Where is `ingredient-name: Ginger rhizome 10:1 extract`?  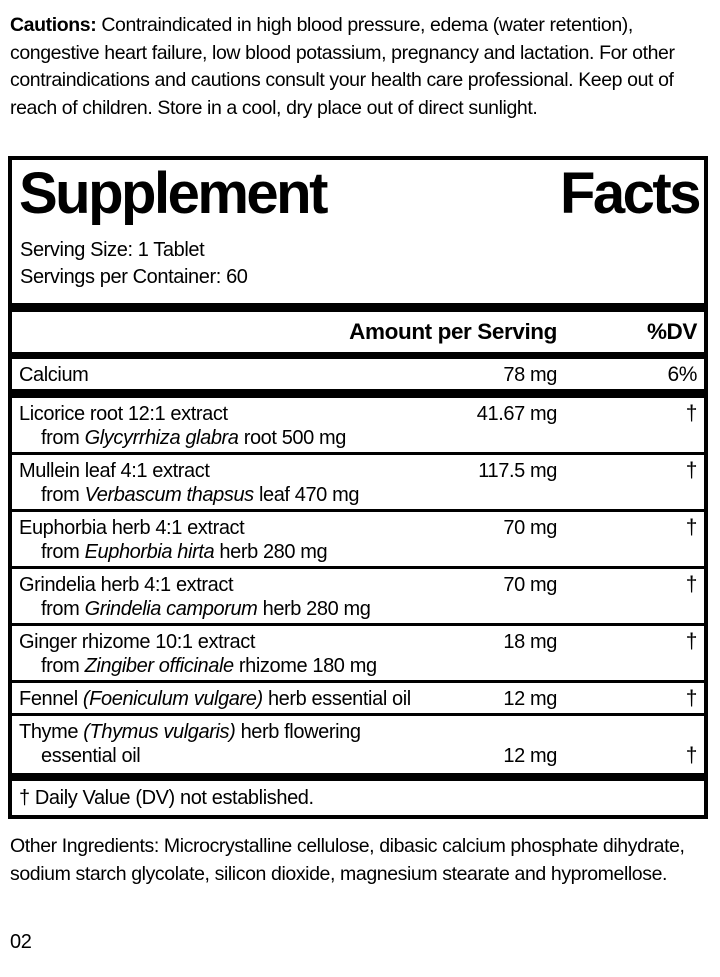
ingredient-name: Ginger rhizome 10:1 extract is located at coordinates (137, 642).